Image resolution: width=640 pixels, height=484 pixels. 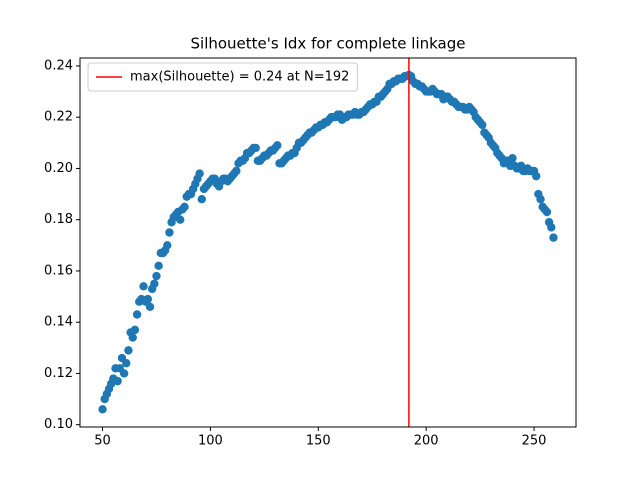 I want to click on y-tick-label: 0.16, so click(x=58, y=270).